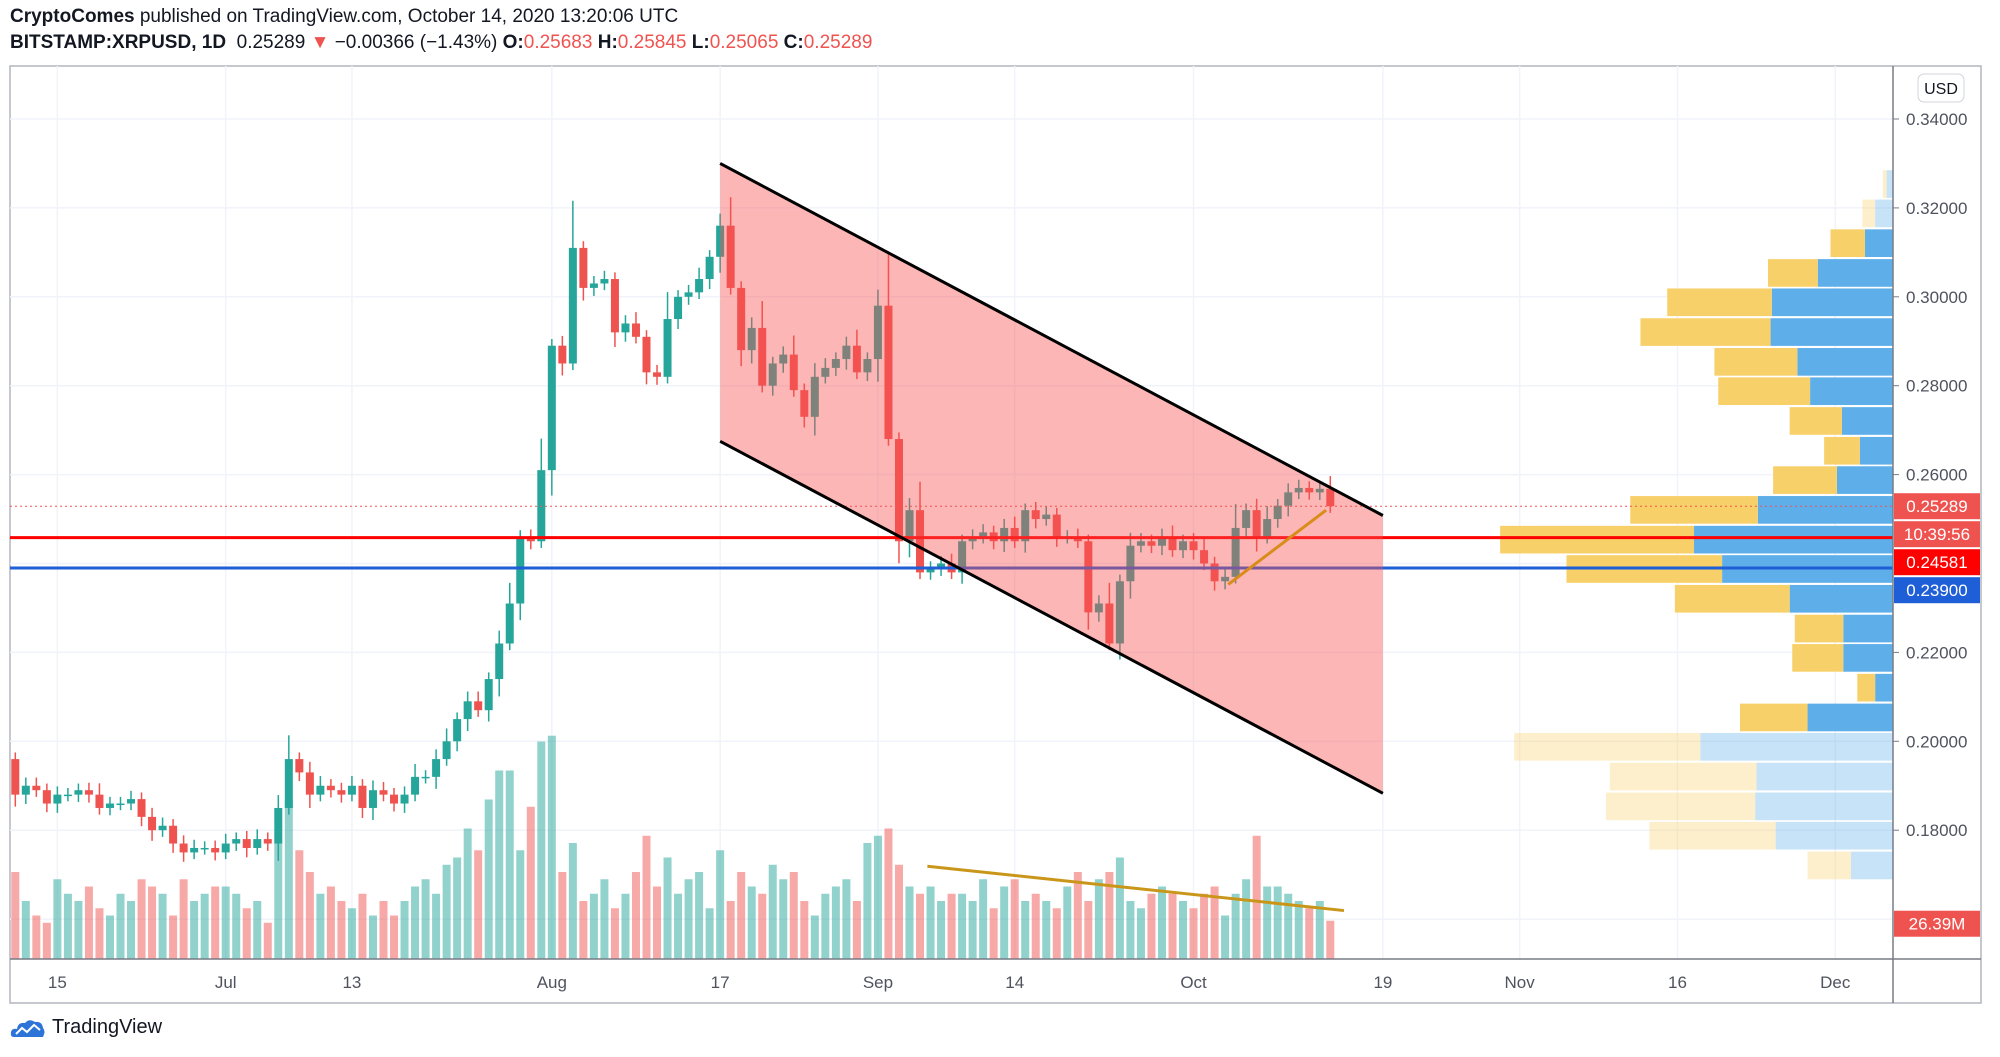 This screenshot has width=2000, height=1057. Describe the element at coordinates (72, 16) in the screenshot. I see `author-name: CryptoComes` at that location.